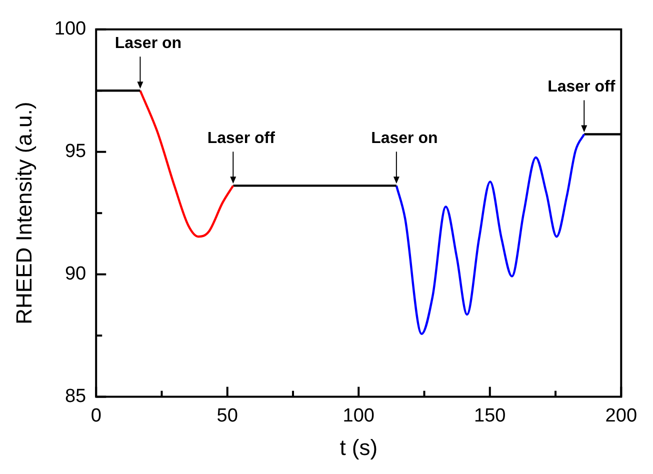  What do you see at coordinates (227, 415) in the screenshot?
I see `x-tick-label: 50` at bounding box center [227, 415].